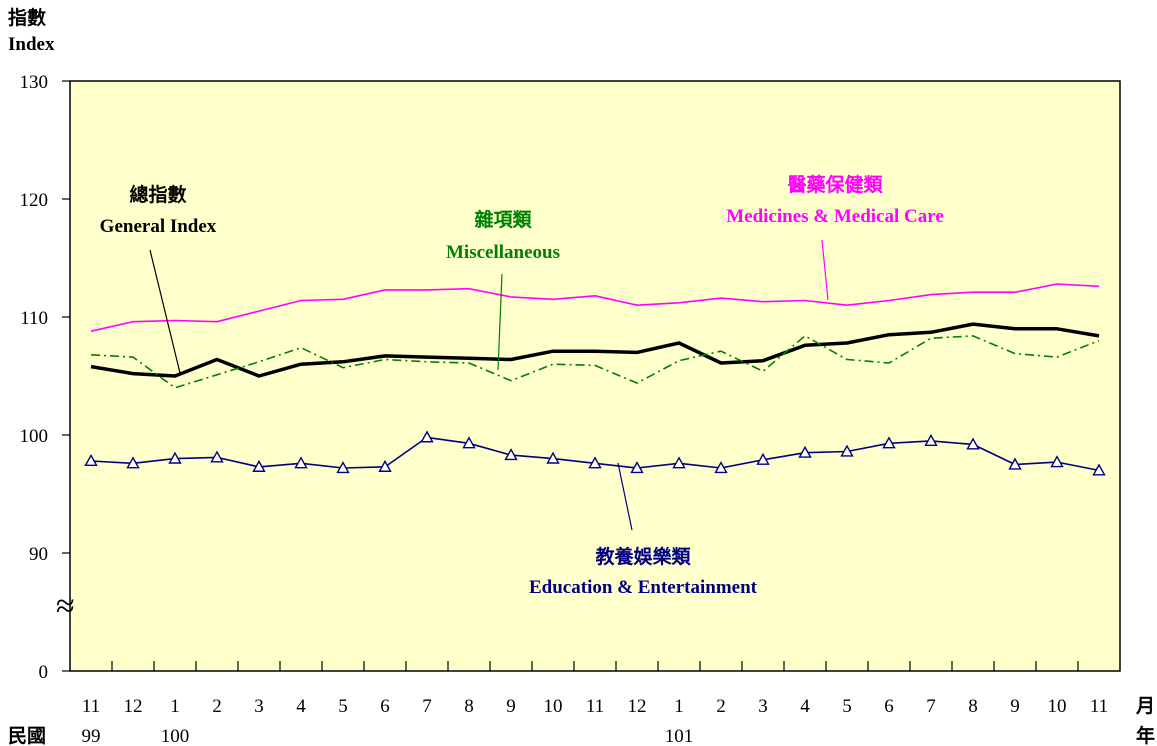  What do you see at coordinates (500, 322) in the screenshot?
I see `misc-leader-line` at bounding box center [500, 322].